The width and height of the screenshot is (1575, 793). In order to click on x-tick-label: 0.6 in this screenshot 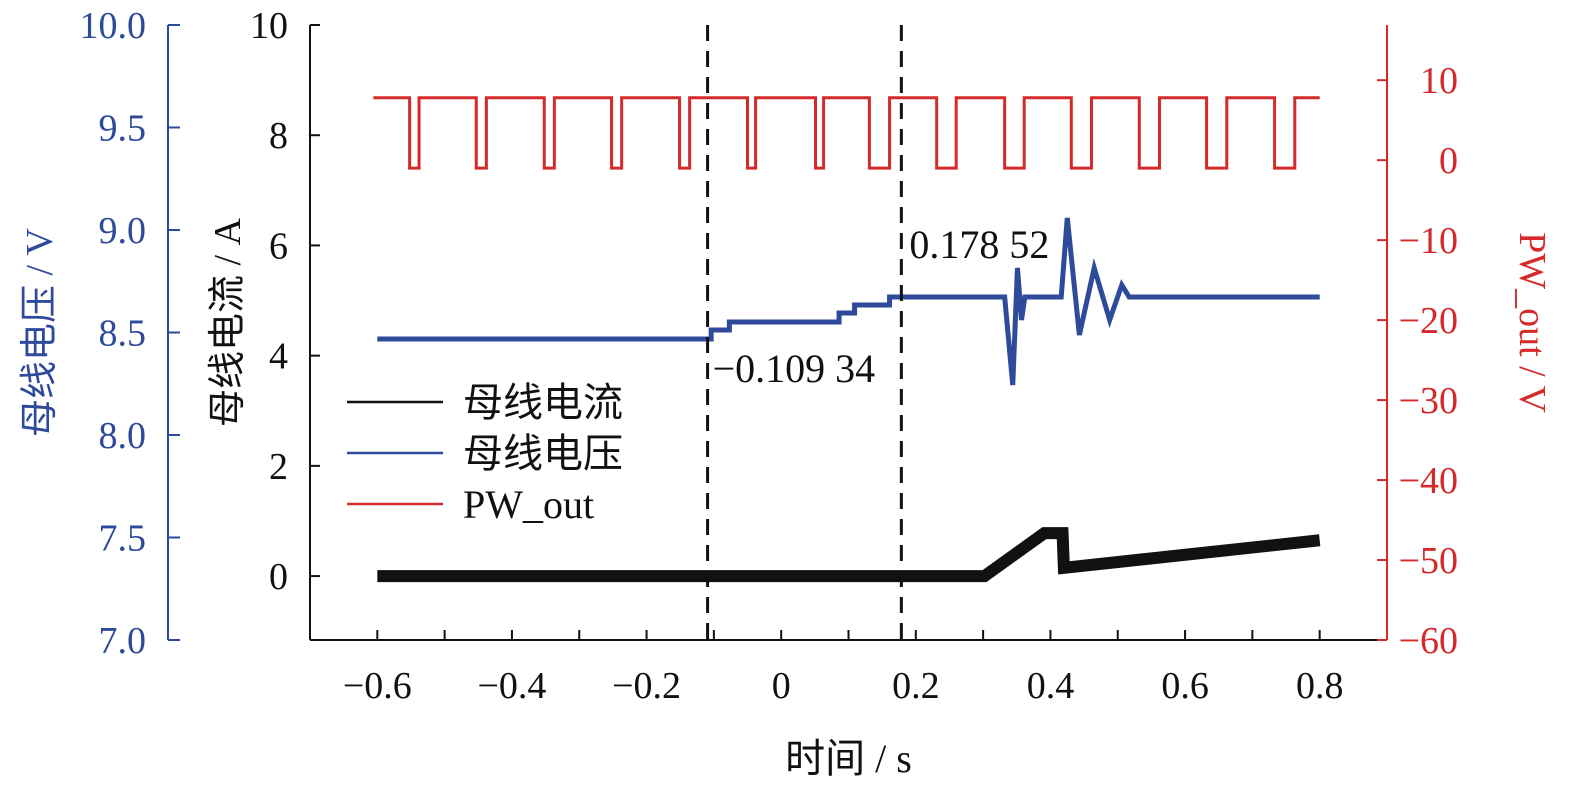, I will do `click(1185, 686)`.